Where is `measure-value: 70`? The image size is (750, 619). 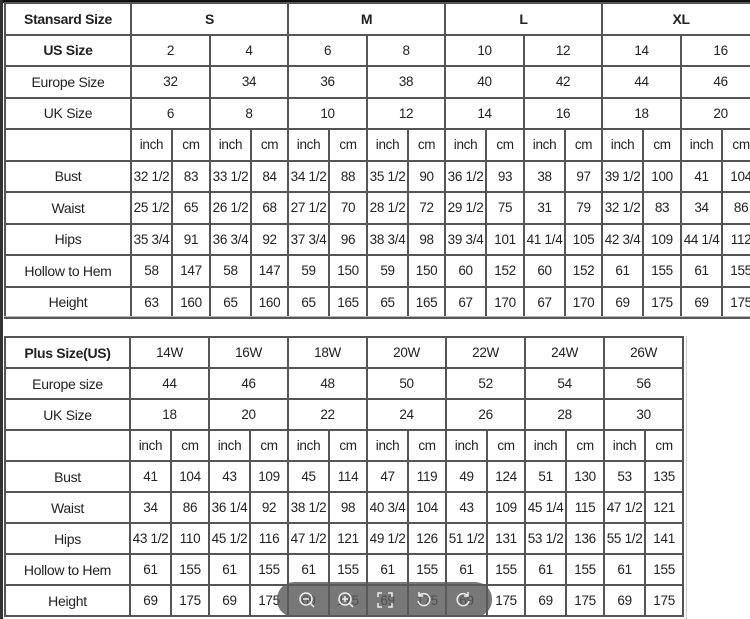 measure-value: 70 is located at coordinates (348, 208).